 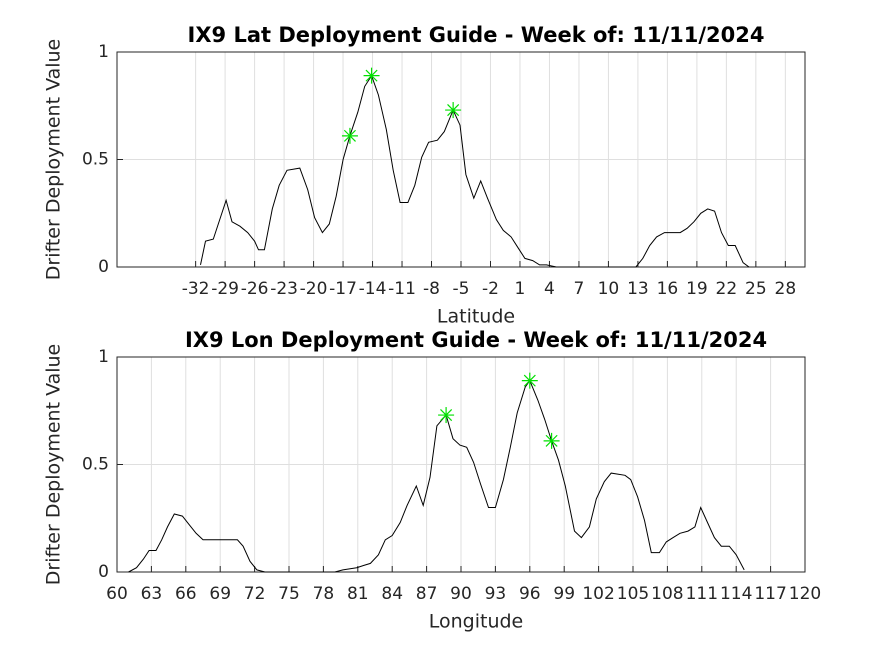 What do you see at coordinates (549, 289) in the screenshot?
I see `x-tick-label: 4` at bounding box center [549, 289].